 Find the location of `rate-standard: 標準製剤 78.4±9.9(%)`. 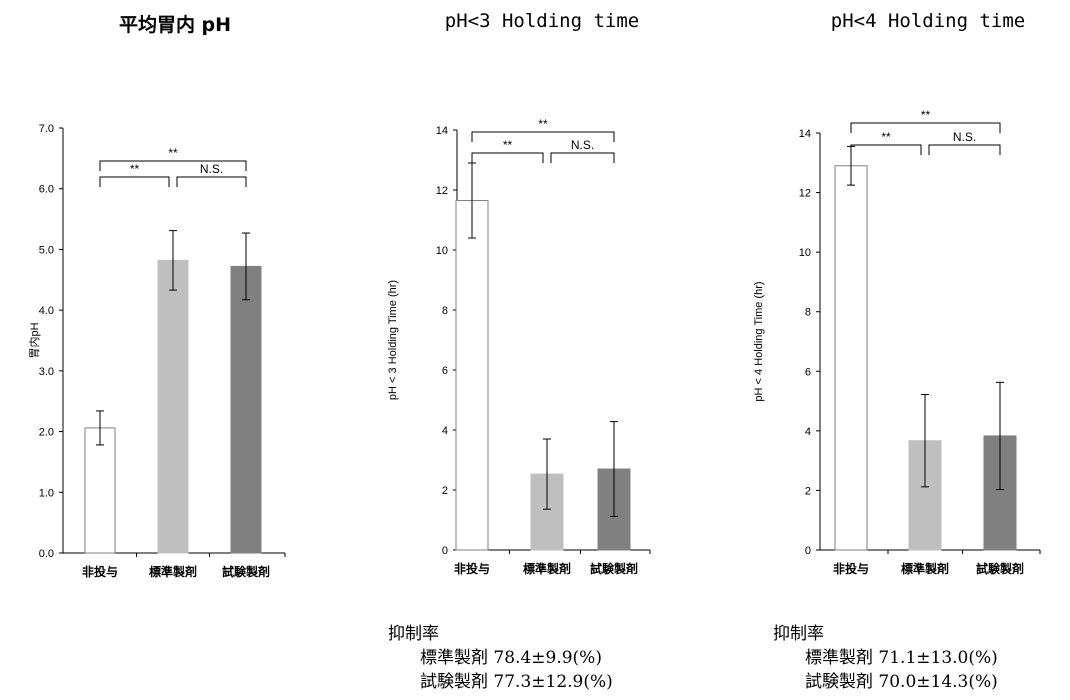

rate-standard: 標準製剤 78.4±9.9(%) is located at coordinates (511, 658).